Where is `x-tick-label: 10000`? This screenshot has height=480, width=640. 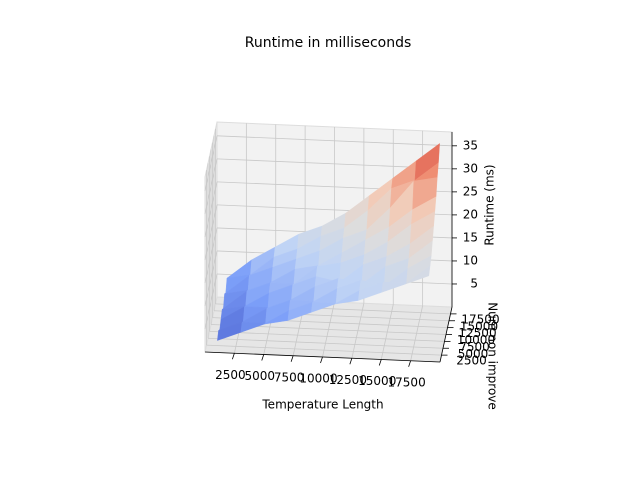
x-tick-label: 10000 is located at coordinates (318, 379).